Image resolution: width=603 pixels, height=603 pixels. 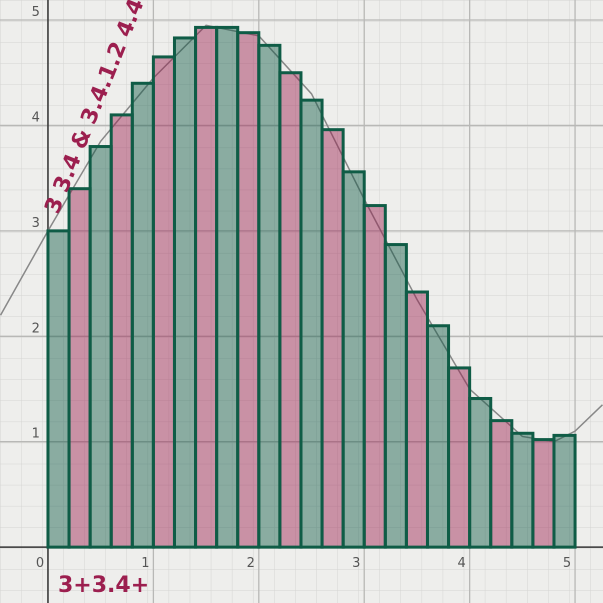 What do you see at coordinates (103, 585) in the screenshot?
I see `annotation: 3+3.4+` at bounding box center [103, 585].